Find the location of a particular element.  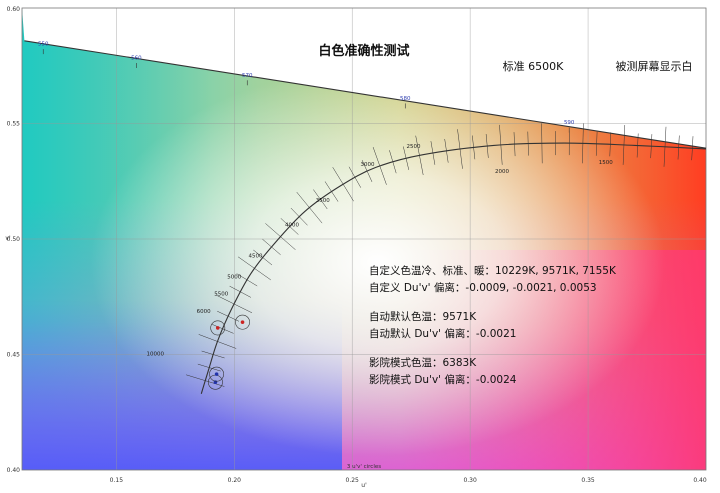

cct-label: 10000 is located at coordinates (156, 355).